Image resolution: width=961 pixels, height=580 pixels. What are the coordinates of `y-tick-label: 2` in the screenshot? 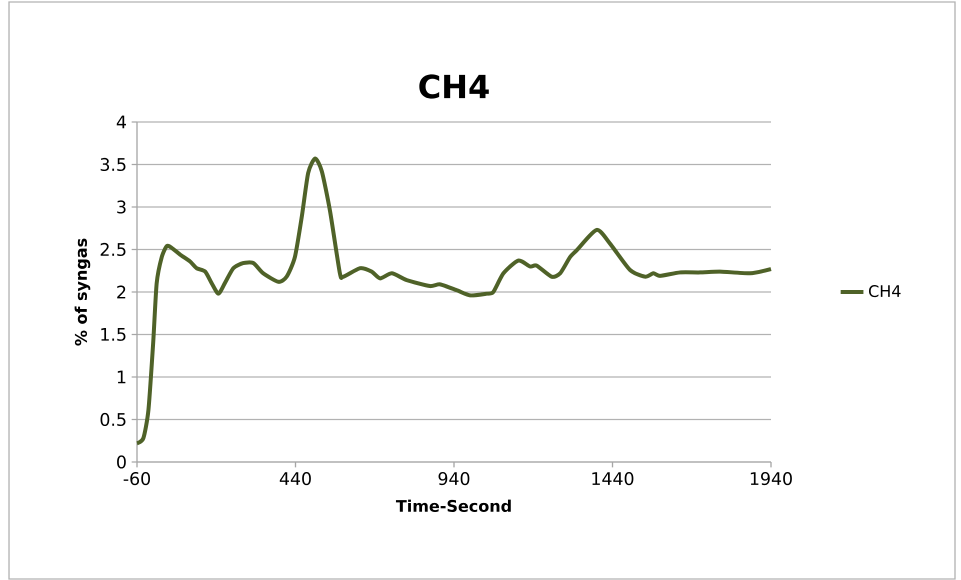 It's located at (121, 292).